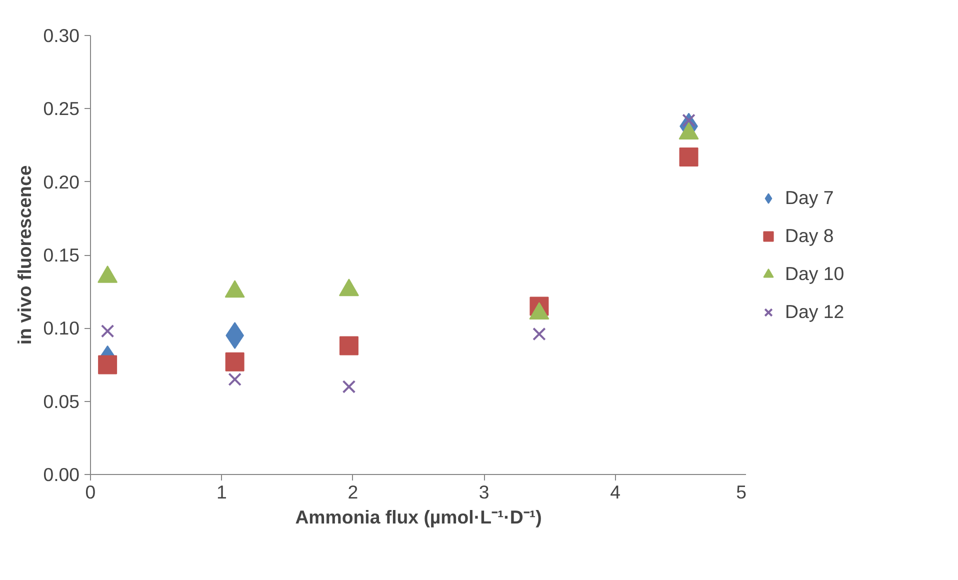  Describe the element at coordinates (61, 474) in the screenshot. I see `y-tick-label: 0.00` at that location.